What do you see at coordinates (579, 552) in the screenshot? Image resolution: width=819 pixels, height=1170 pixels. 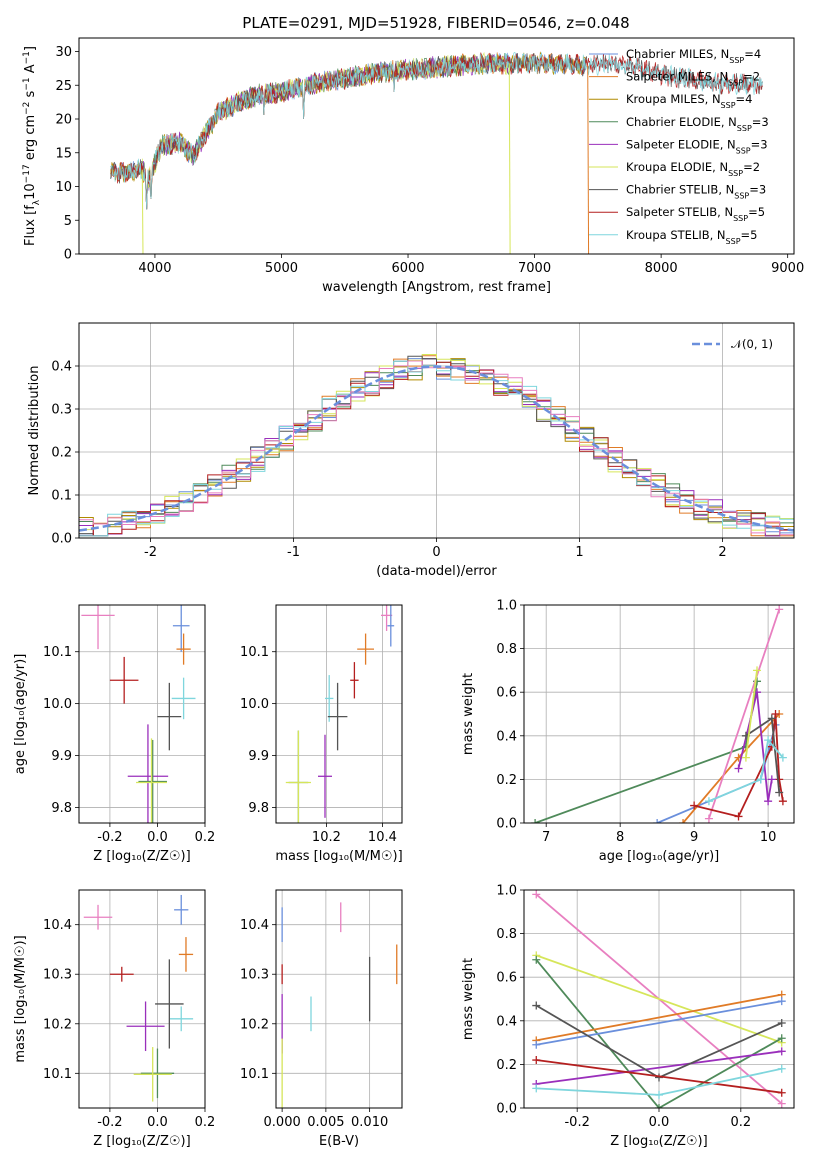 I see `x-tick-label: 1` at bounding box center [579, 552].